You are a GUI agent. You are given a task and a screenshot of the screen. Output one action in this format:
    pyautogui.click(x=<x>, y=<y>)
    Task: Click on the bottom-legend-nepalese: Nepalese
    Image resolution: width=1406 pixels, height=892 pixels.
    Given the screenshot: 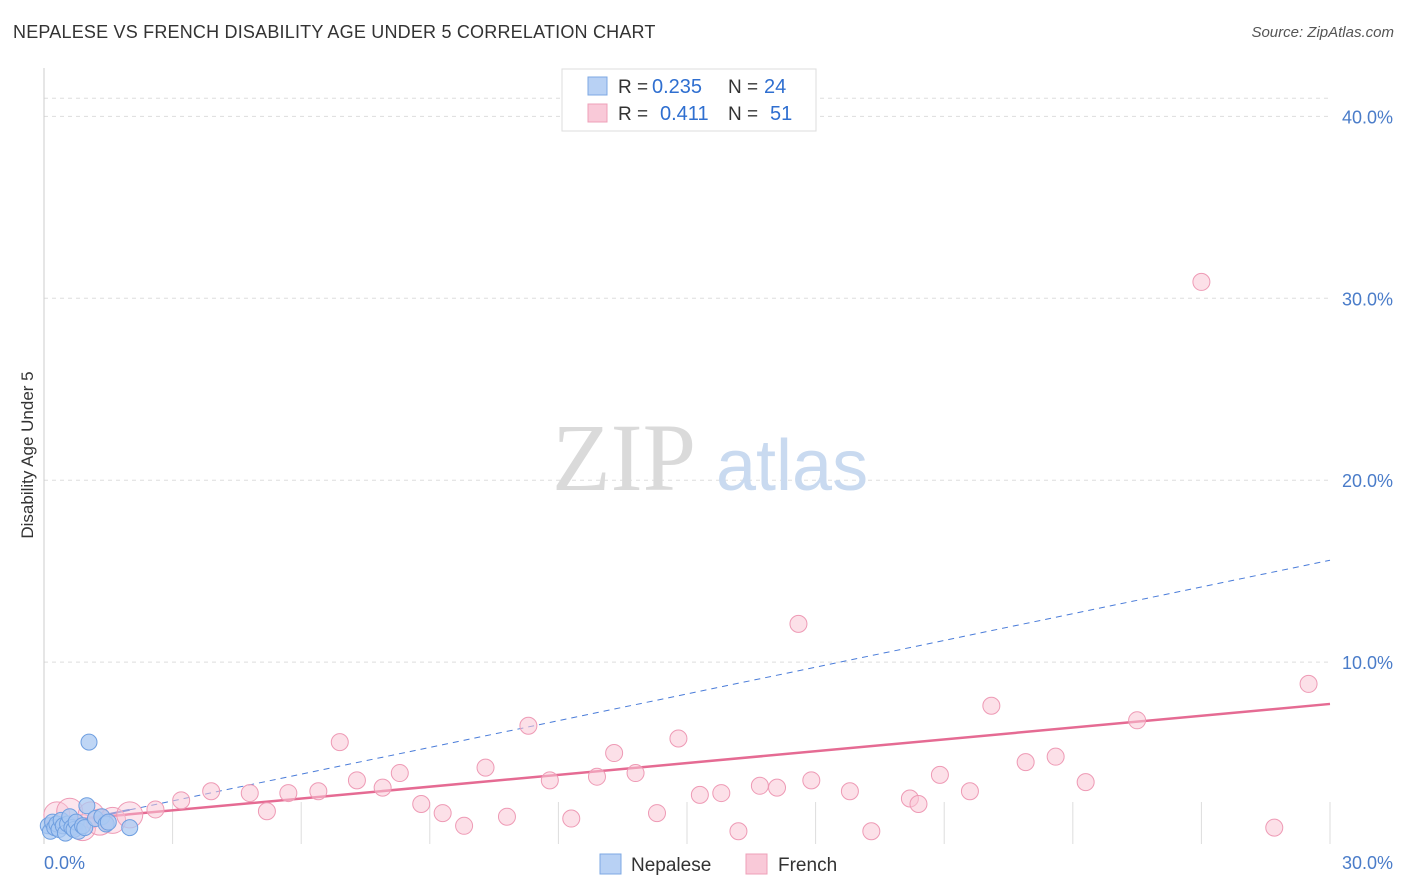 What is the action you would take?
    pyautogui.click(x=671, y=865)
    